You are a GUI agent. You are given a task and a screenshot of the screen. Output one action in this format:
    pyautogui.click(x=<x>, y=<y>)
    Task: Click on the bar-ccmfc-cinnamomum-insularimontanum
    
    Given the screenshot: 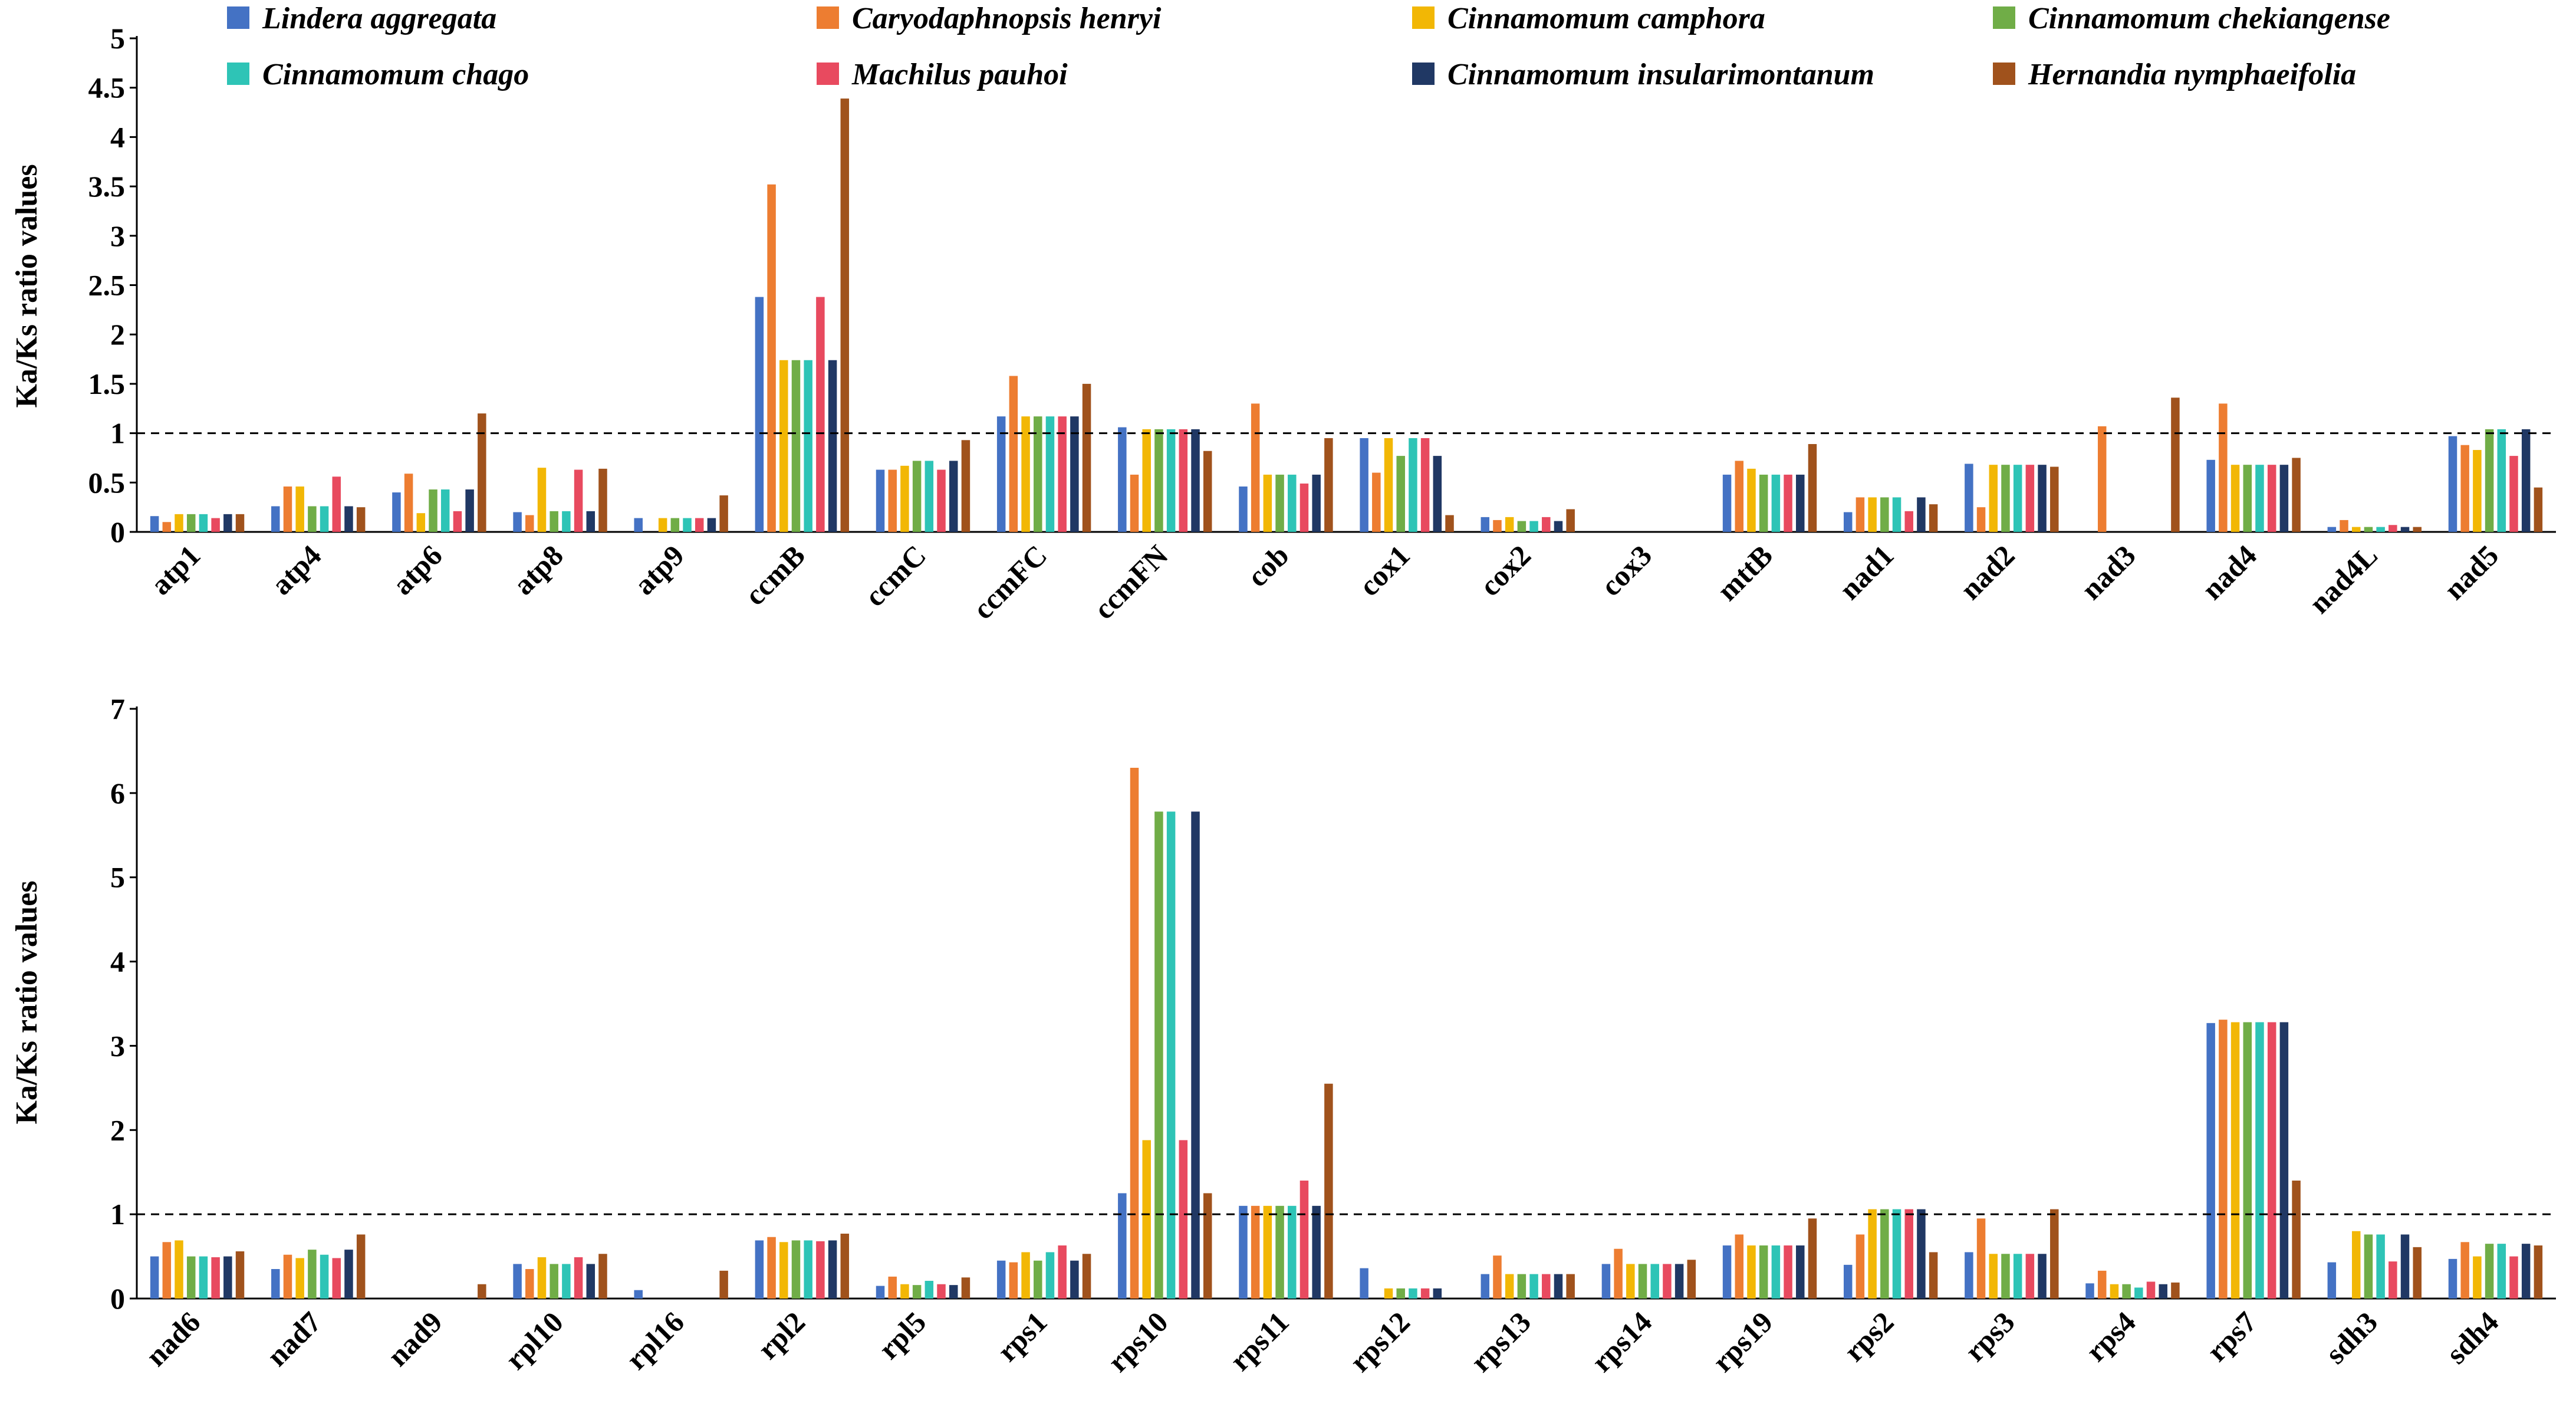 What is the action you would take?
    pyautogui.click(x=1074, y=474)
    